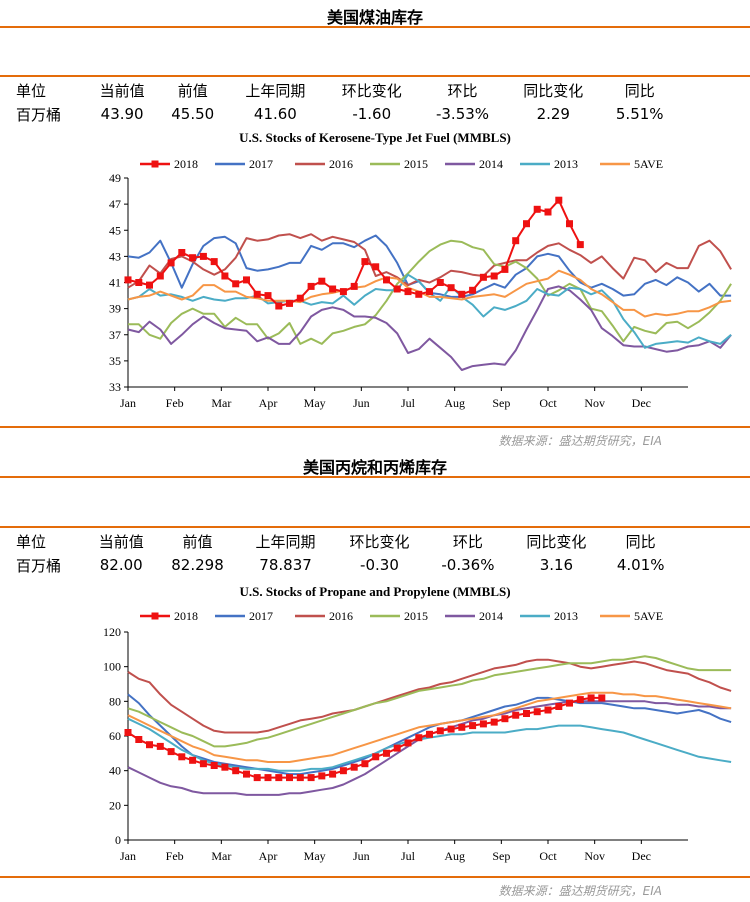  Describe the element at coordinates (468, 565) in the screenshot. I see `stats-value-cell: -0.36%` at that location.